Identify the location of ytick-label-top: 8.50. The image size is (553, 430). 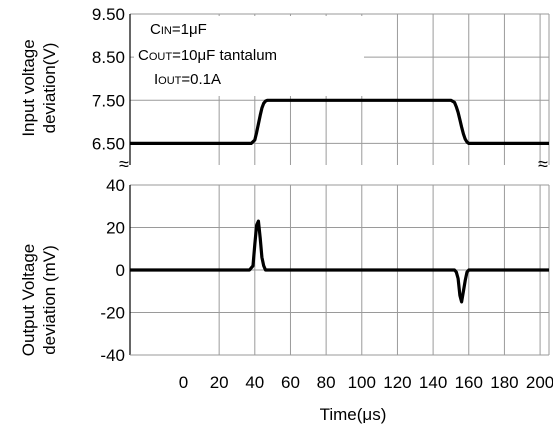
(108, 57).